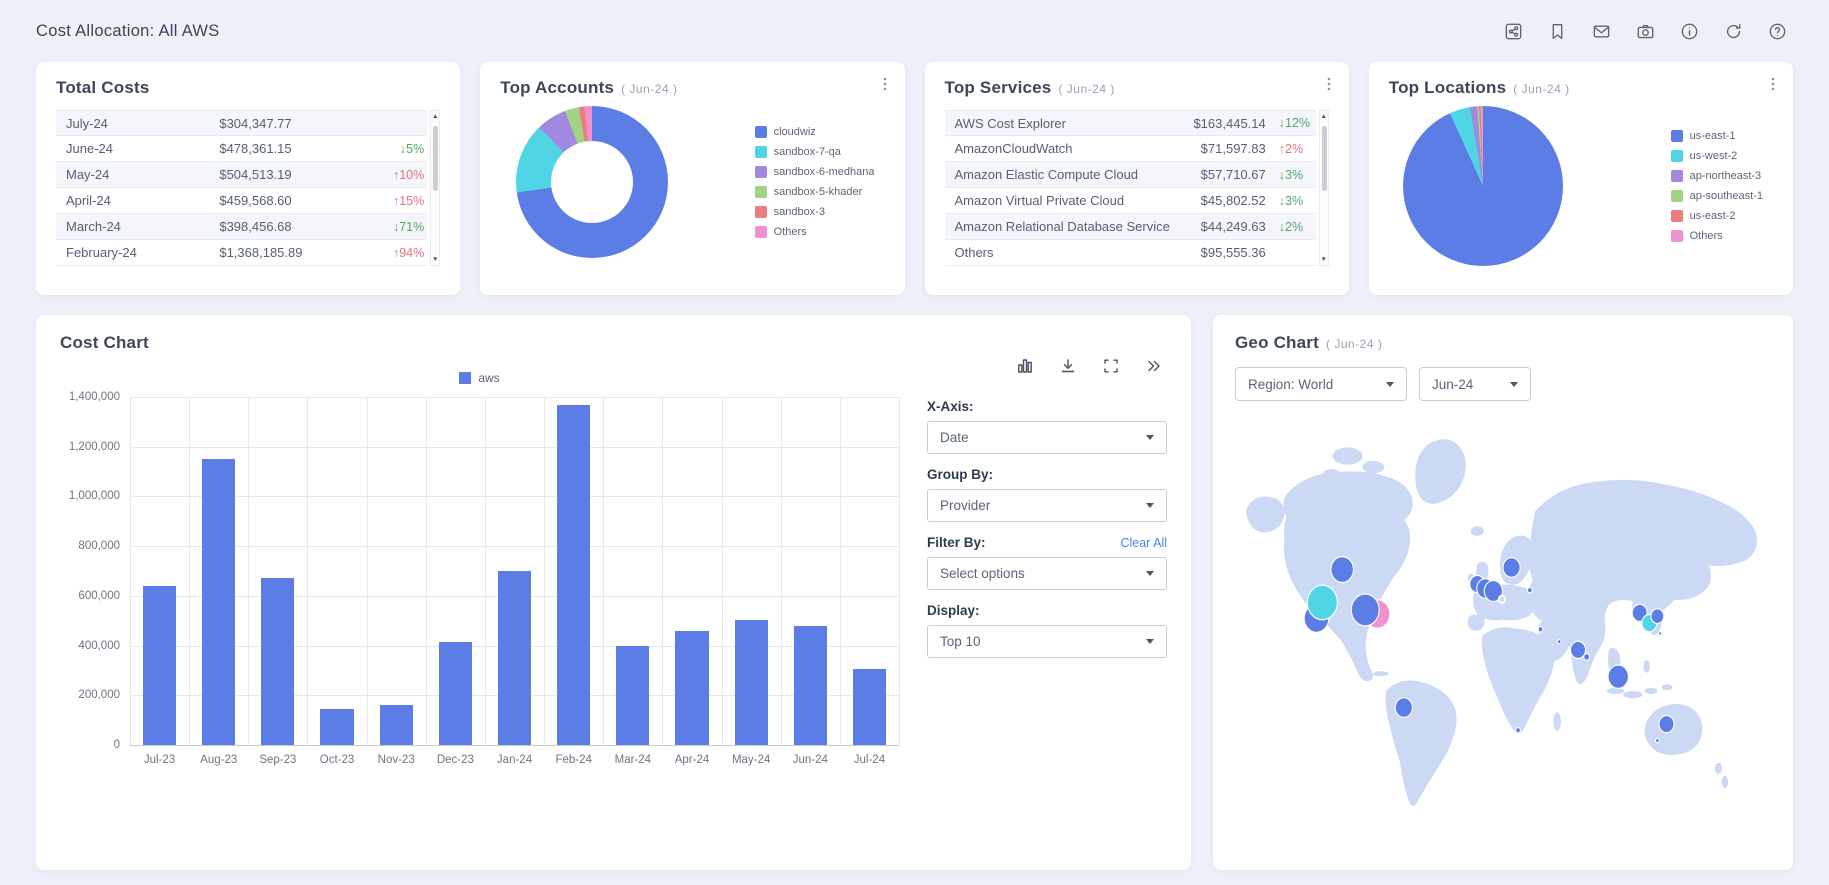  What do you see at coordinates (1559, 641) in the screenshot?
I see `geo-bubble-bahrain` at bounding box center [1559, 641].